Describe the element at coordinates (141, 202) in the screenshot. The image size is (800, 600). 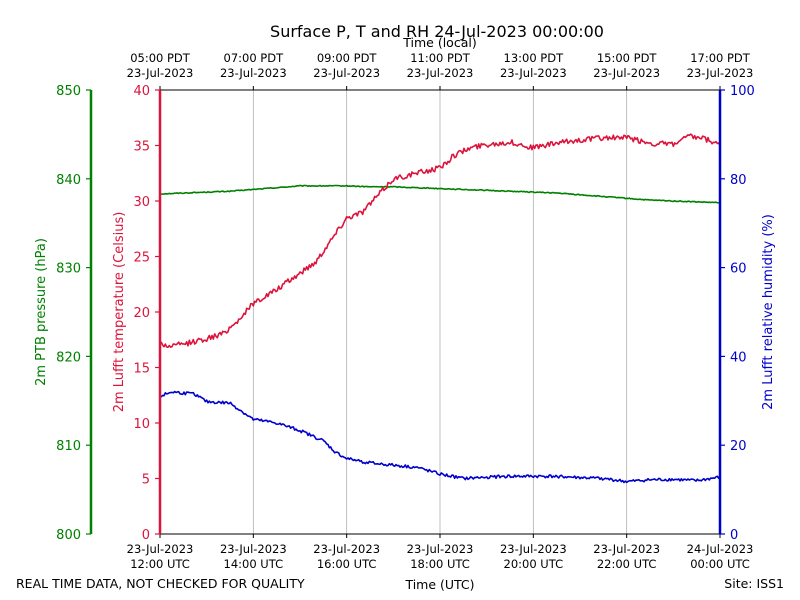
I see `temperature-tick-label: 30` at that location.